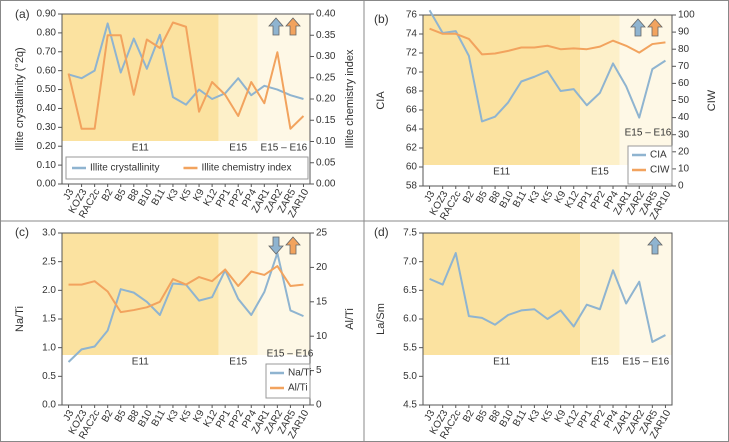 The width and height of the screenshot is (729, 442). Describe the element at coordinates (326, 77) in the screenshot. I see `y2-tick-label: 0.25` at that location.